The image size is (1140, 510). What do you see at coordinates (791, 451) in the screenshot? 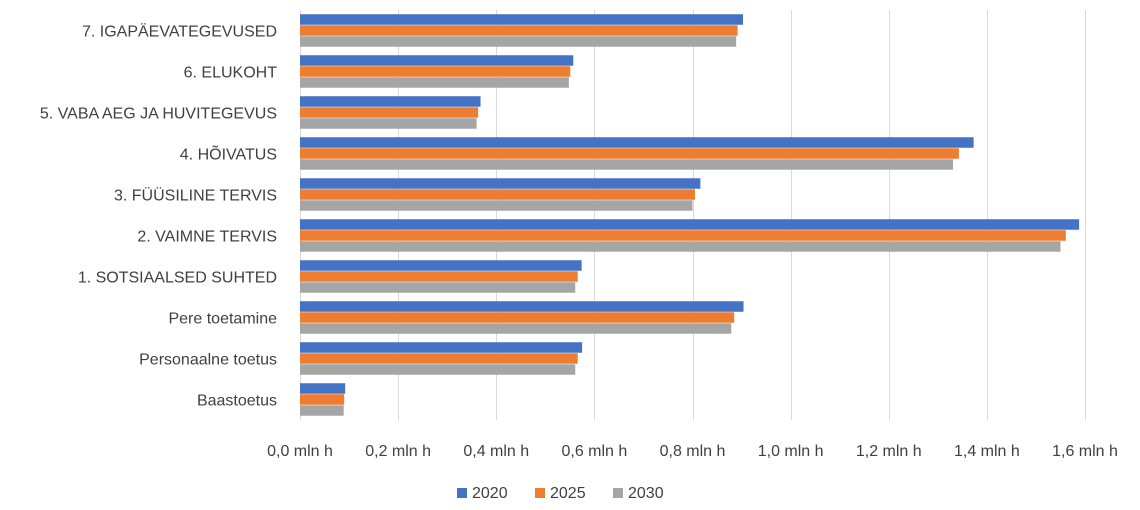
I see `x-tick-label: 1,0 mln h` at bounding box center [791, 451].